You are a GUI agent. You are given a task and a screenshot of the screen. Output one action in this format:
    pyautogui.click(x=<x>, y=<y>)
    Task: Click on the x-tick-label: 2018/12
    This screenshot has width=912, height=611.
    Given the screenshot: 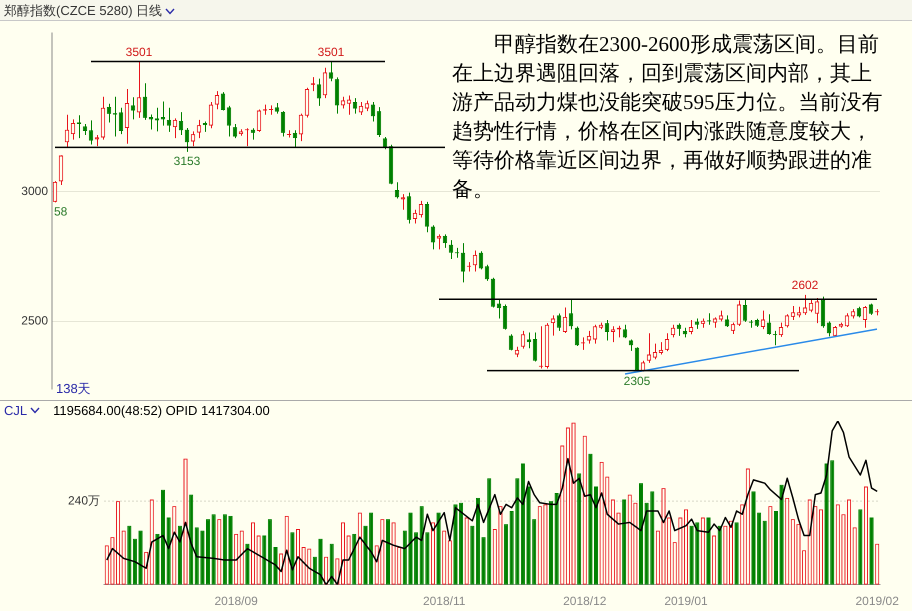 What is the action you would take?
    pyautogui.click(x=585, y=601)
    